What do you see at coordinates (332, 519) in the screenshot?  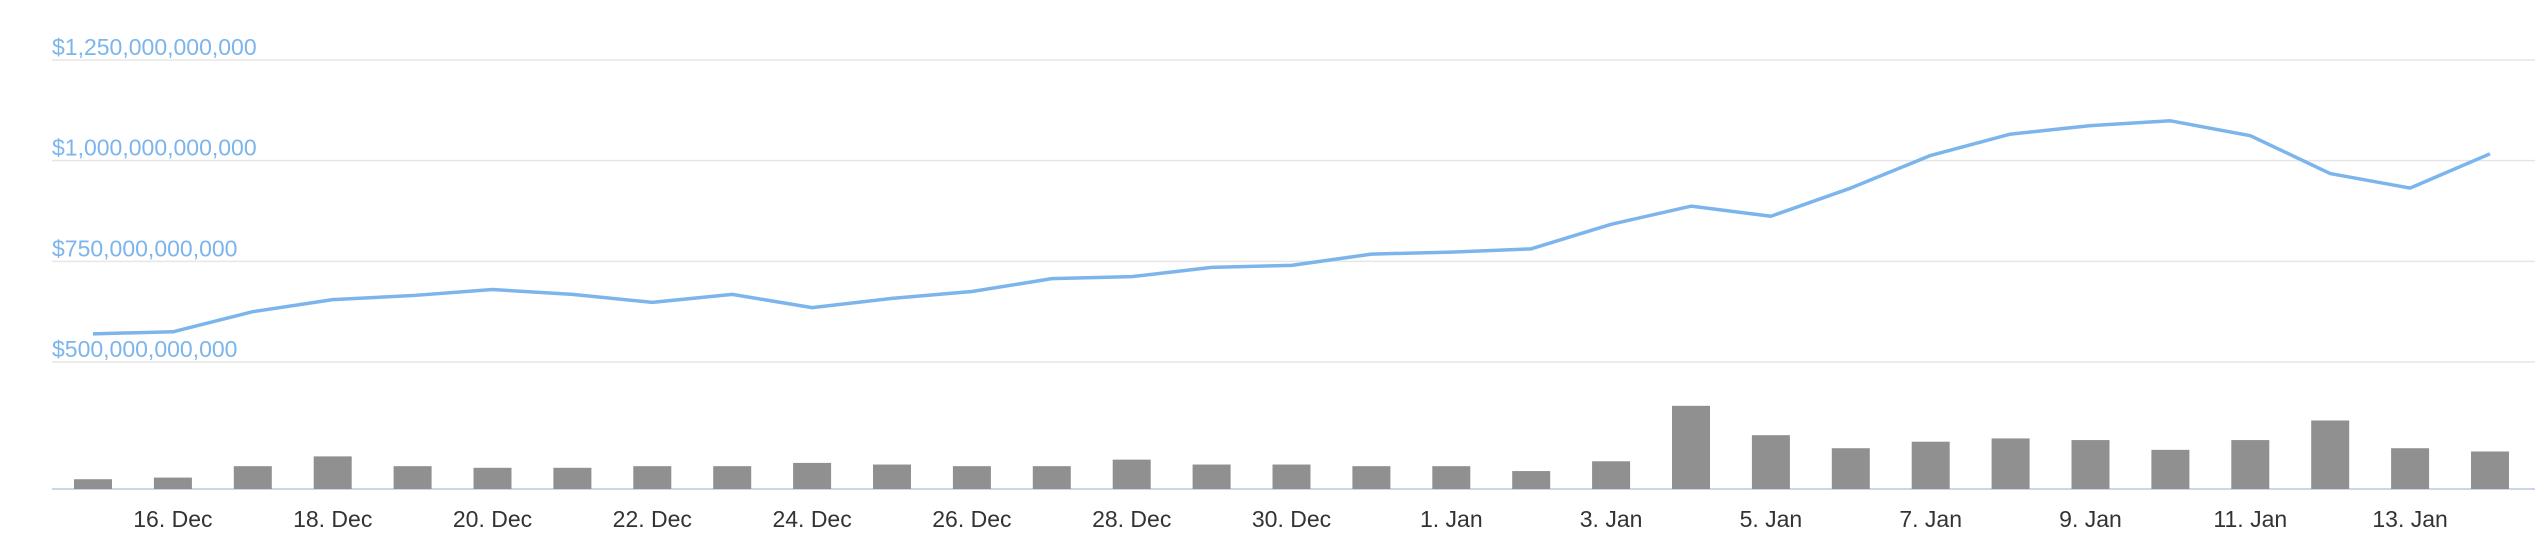 I see `x-tick-label: 18. Dec` at bounding box center [332, 519].